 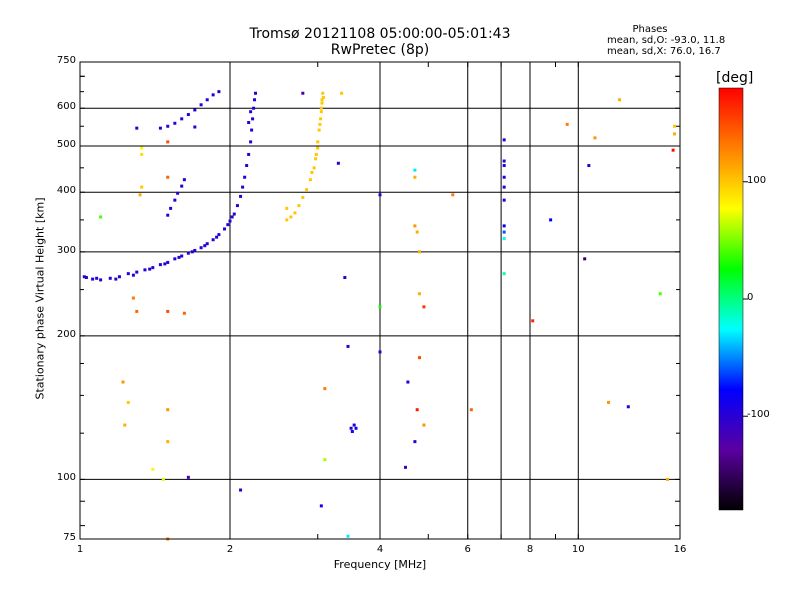 I want to click on colorbar-unit-label: [deg], so click(x=735, y=78).